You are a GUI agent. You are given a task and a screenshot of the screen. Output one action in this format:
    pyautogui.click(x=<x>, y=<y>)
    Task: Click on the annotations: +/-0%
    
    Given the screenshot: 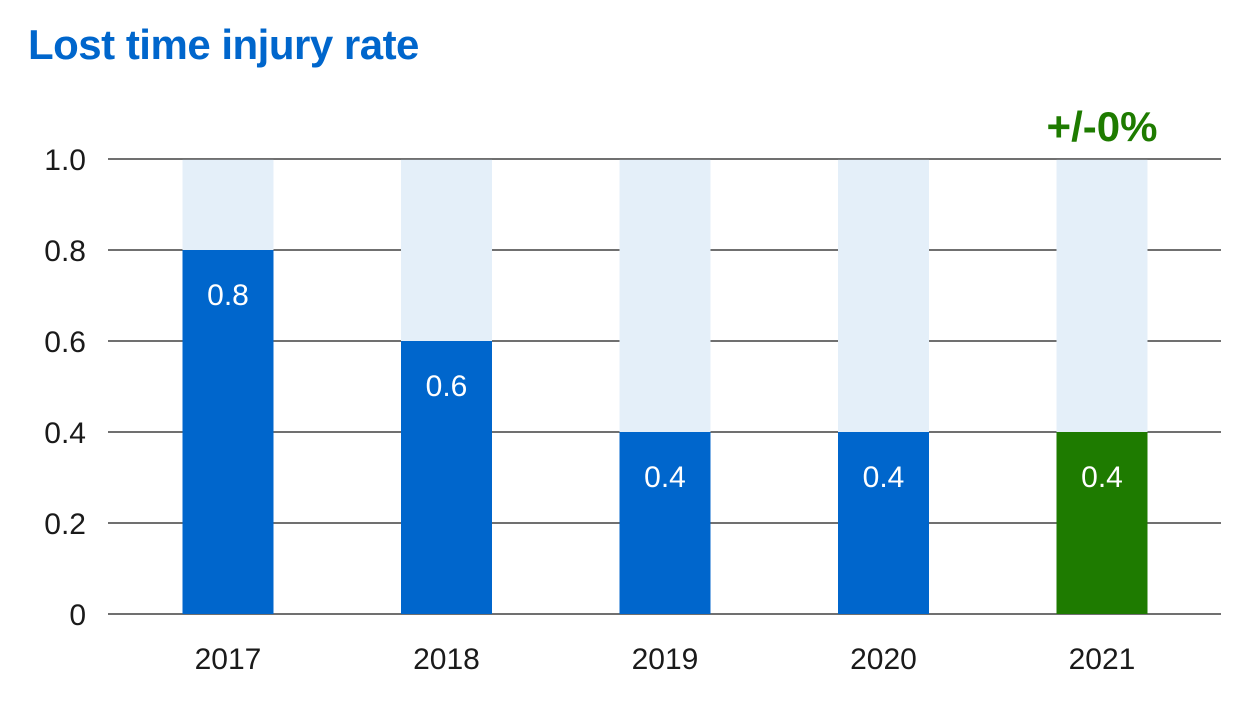 What is the action you would take?
    pyautogui.click(x=1102, y=126)
    